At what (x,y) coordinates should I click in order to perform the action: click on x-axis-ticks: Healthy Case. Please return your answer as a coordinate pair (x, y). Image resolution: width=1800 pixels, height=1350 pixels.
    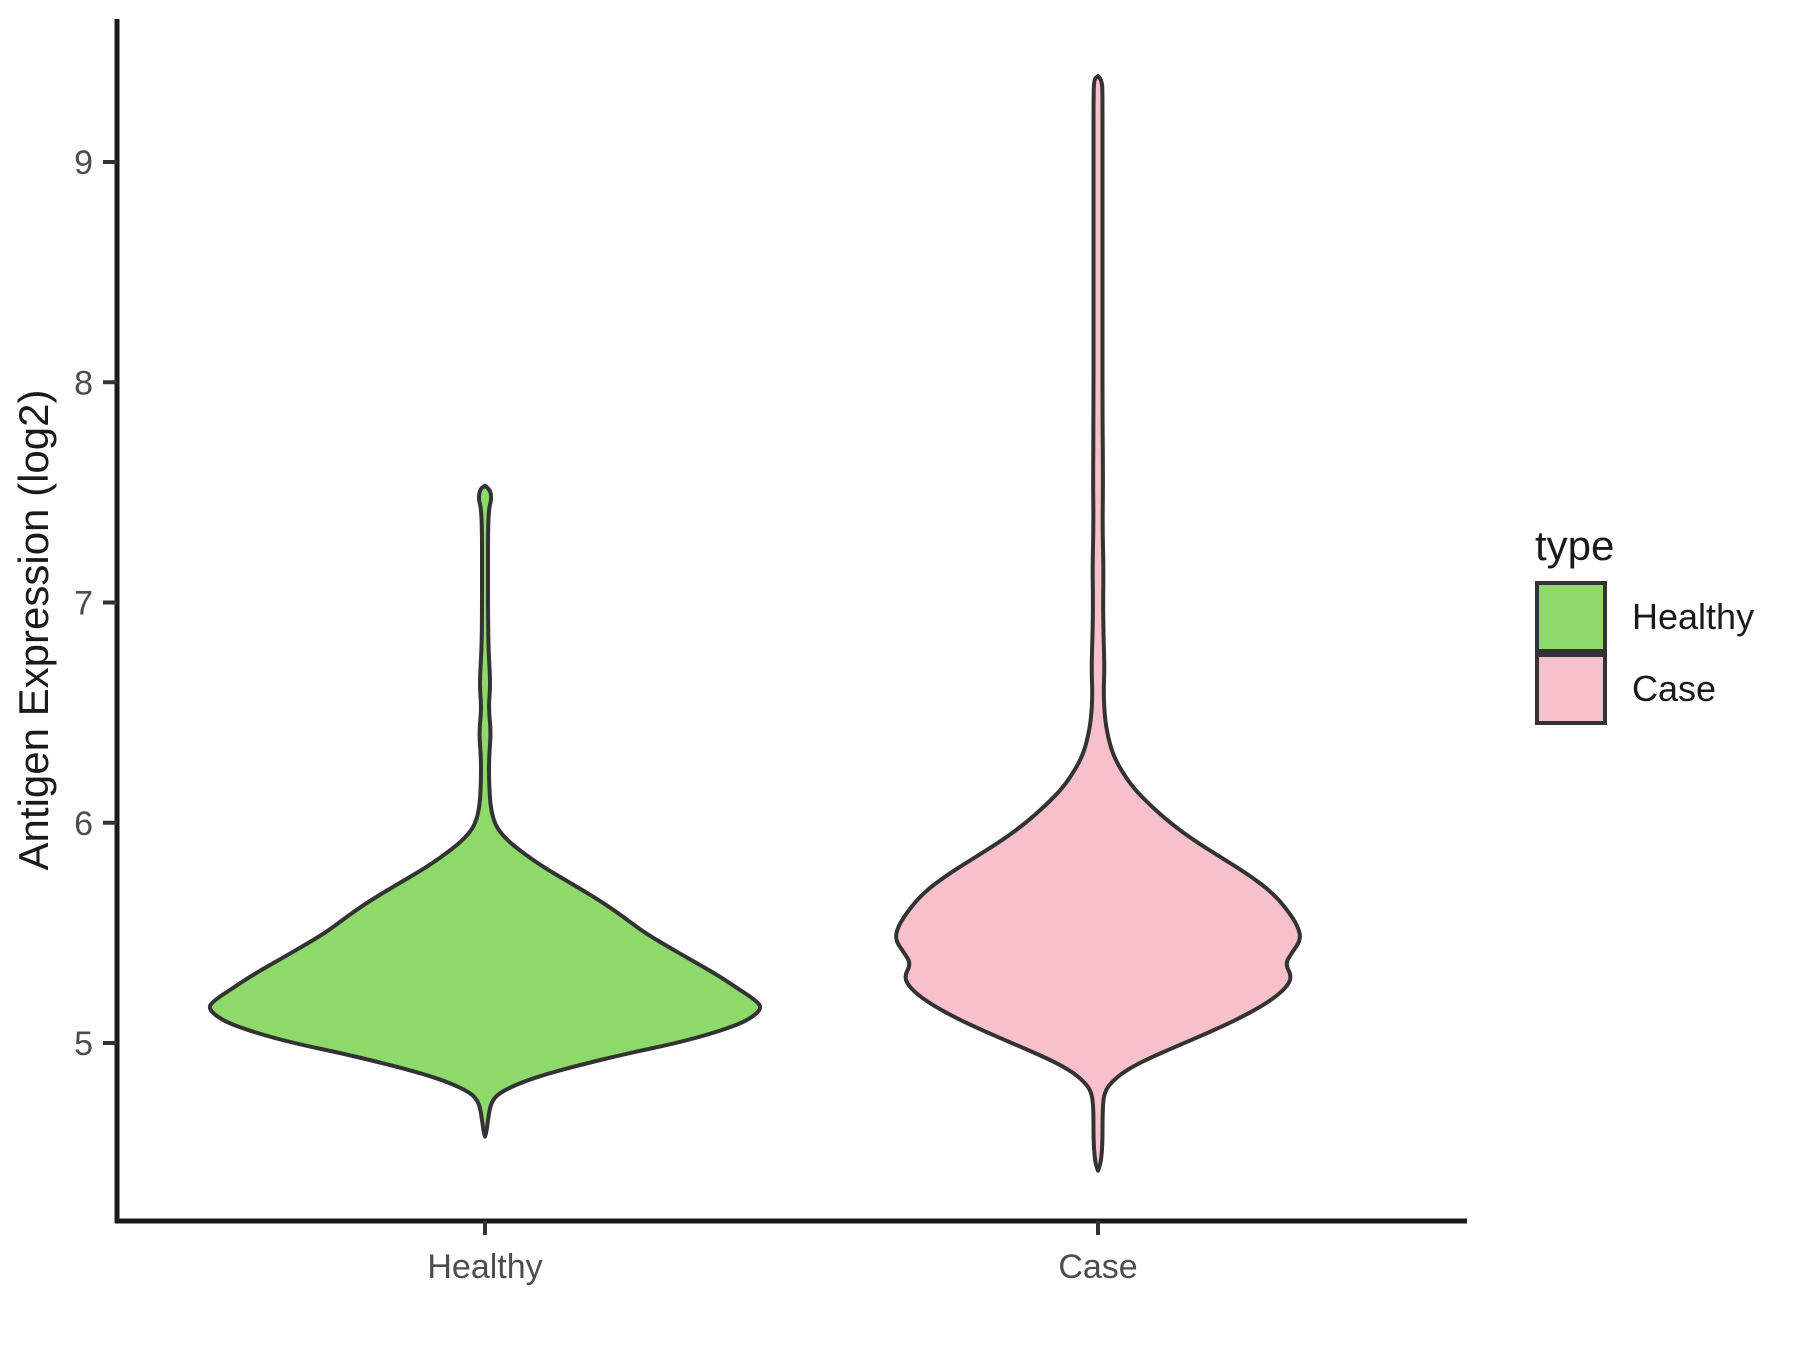
    Looking at the image, I should click on (782, 1253).